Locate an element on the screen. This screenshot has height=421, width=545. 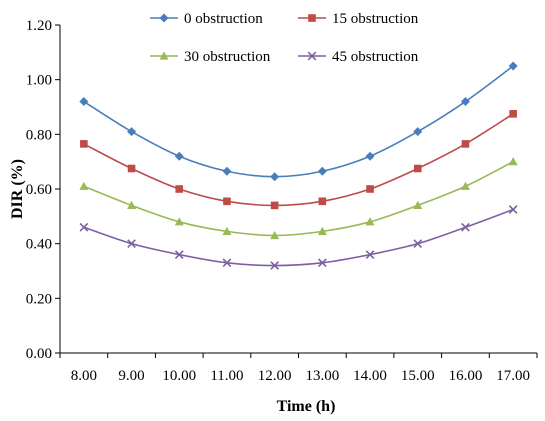
x-tick-label: 9.00 is located at coordinates (131, 376).